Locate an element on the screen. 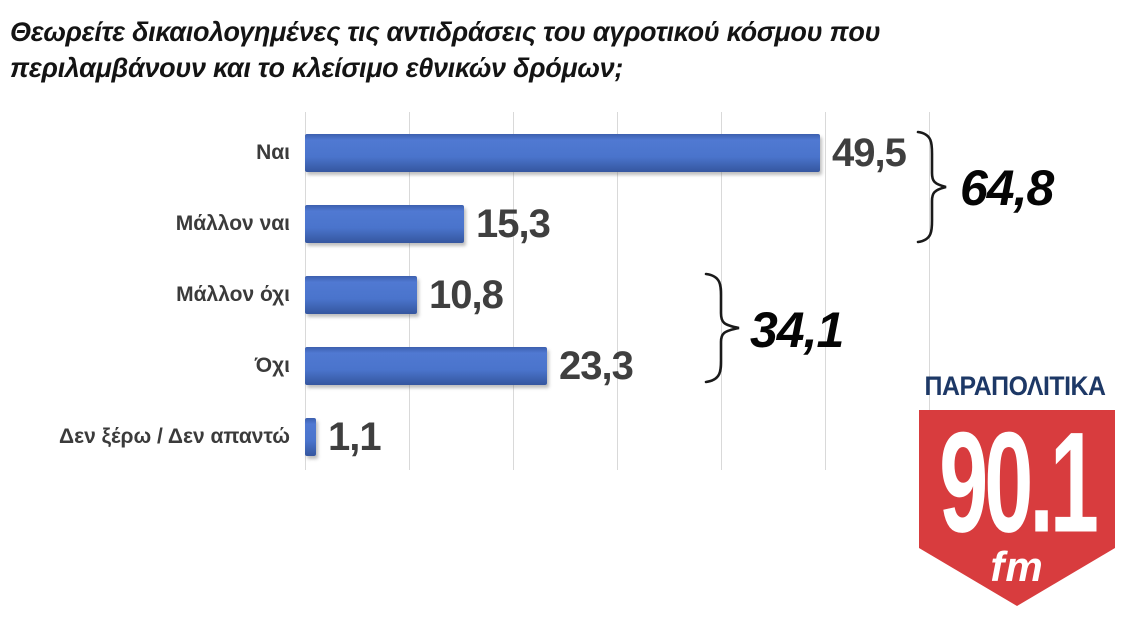  group-sum-yes: 64,8 is located at coordinates (1007, 188).